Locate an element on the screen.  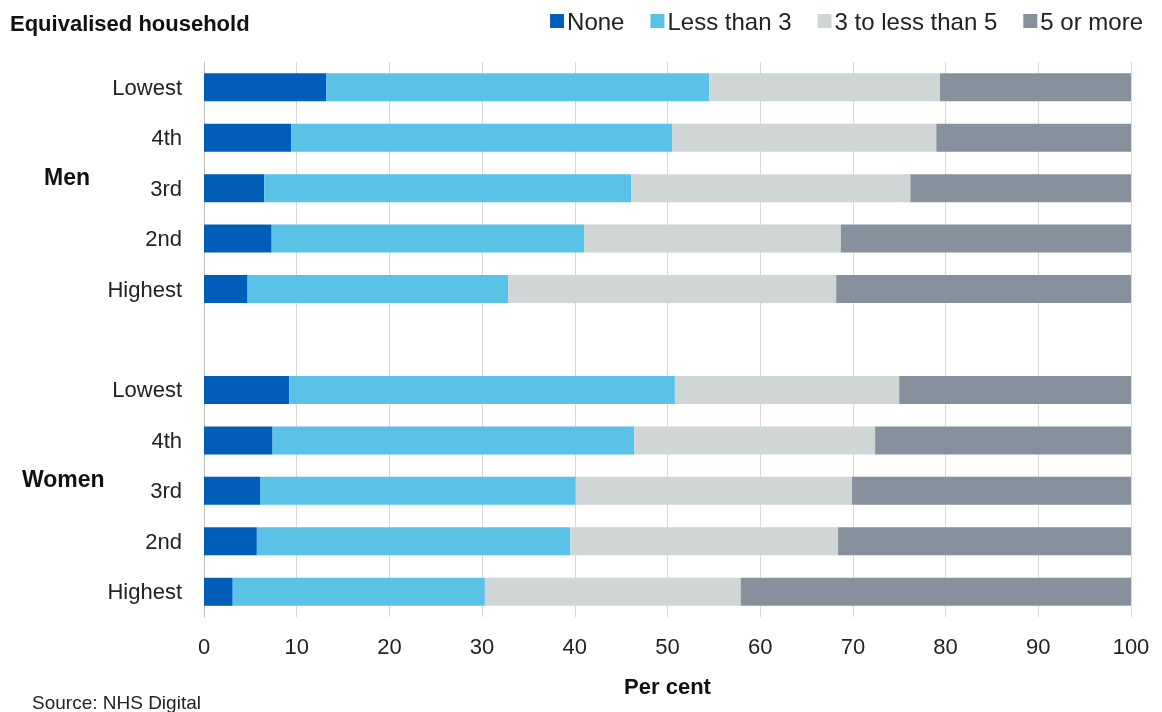
legend-label: Less than 3 is located at coordinates (729, 21).